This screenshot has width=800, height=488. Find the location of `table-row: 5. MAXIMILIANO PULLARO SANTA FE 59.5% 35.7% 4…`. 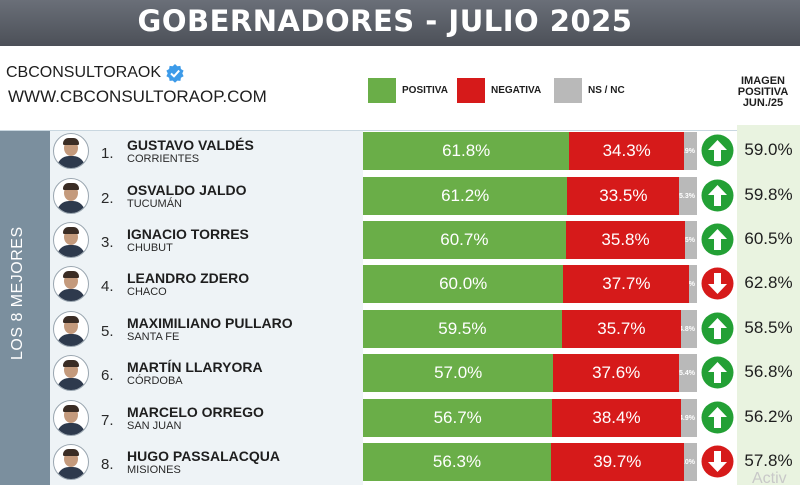

table-row: 5. MAXIMILIANO PULLARO SANTA FE 59.5% 35.7% 4… is located at coordinates (425, 331).